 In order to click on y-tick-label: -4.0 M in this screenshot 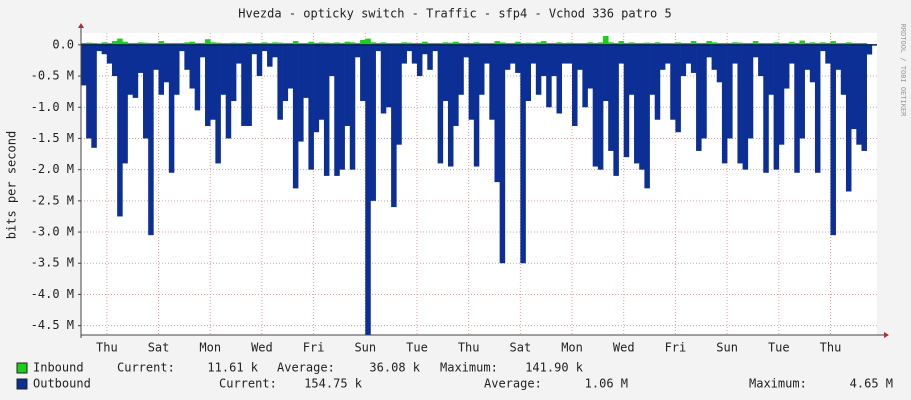, I will do `click(52, 294)`.